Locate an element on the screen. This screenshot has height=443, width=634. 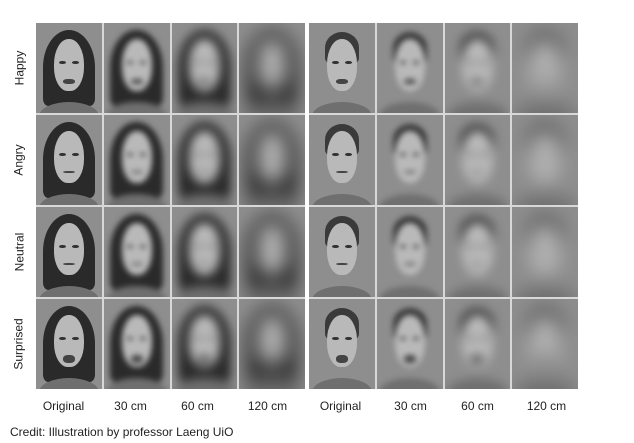
row-label-text: Neutral is located at coordinates (19, 252).